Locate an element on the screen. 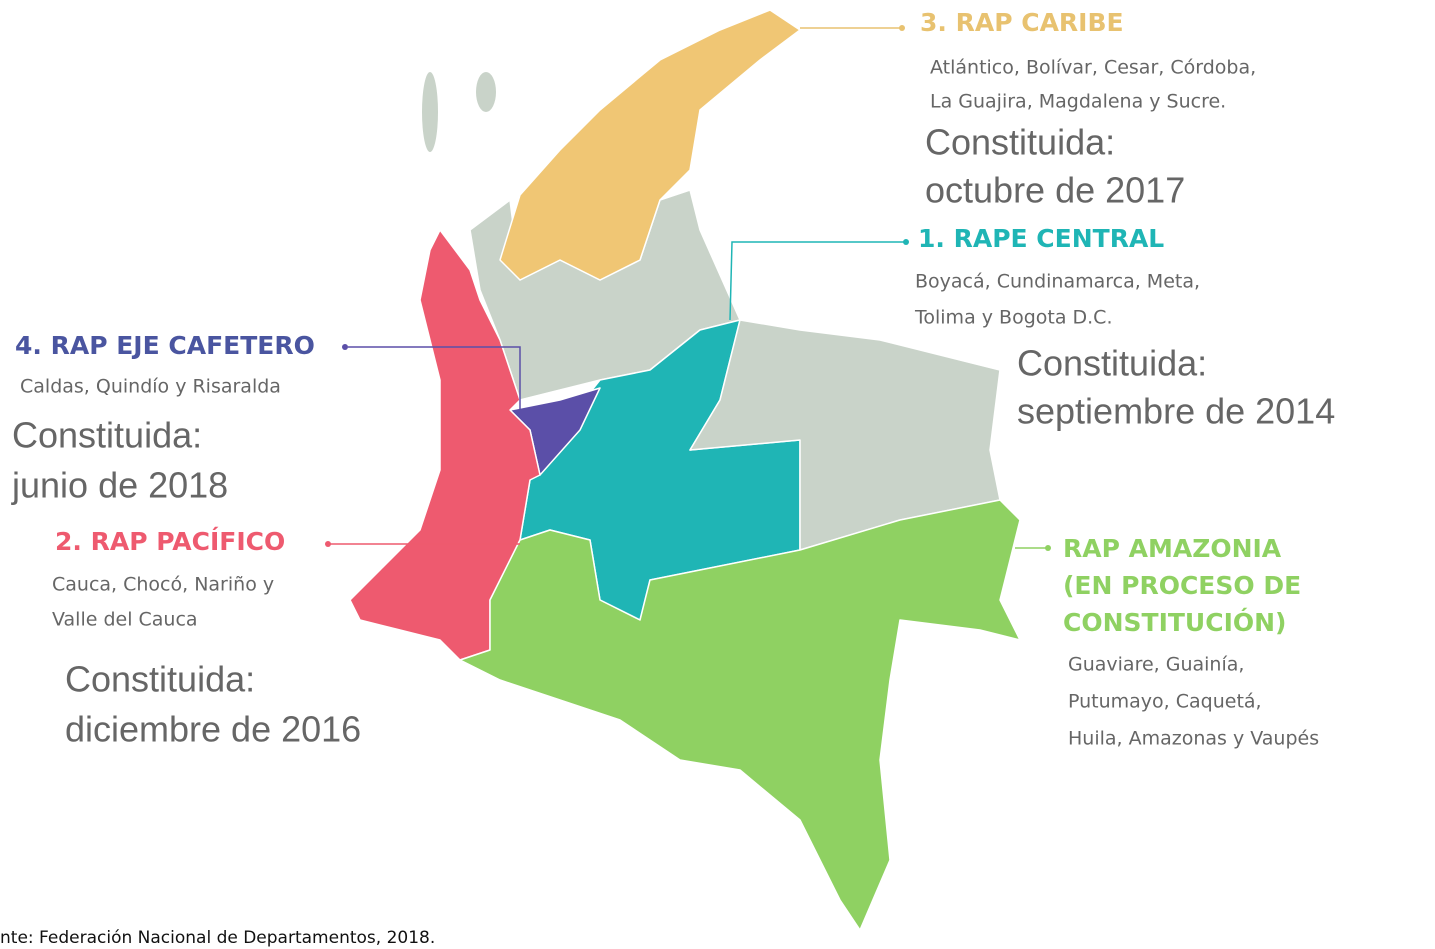 The width and height of the screenshot is (1435, 949). region-title: 1. RAPE CENTRAL is located at coordinates (1041, 238).